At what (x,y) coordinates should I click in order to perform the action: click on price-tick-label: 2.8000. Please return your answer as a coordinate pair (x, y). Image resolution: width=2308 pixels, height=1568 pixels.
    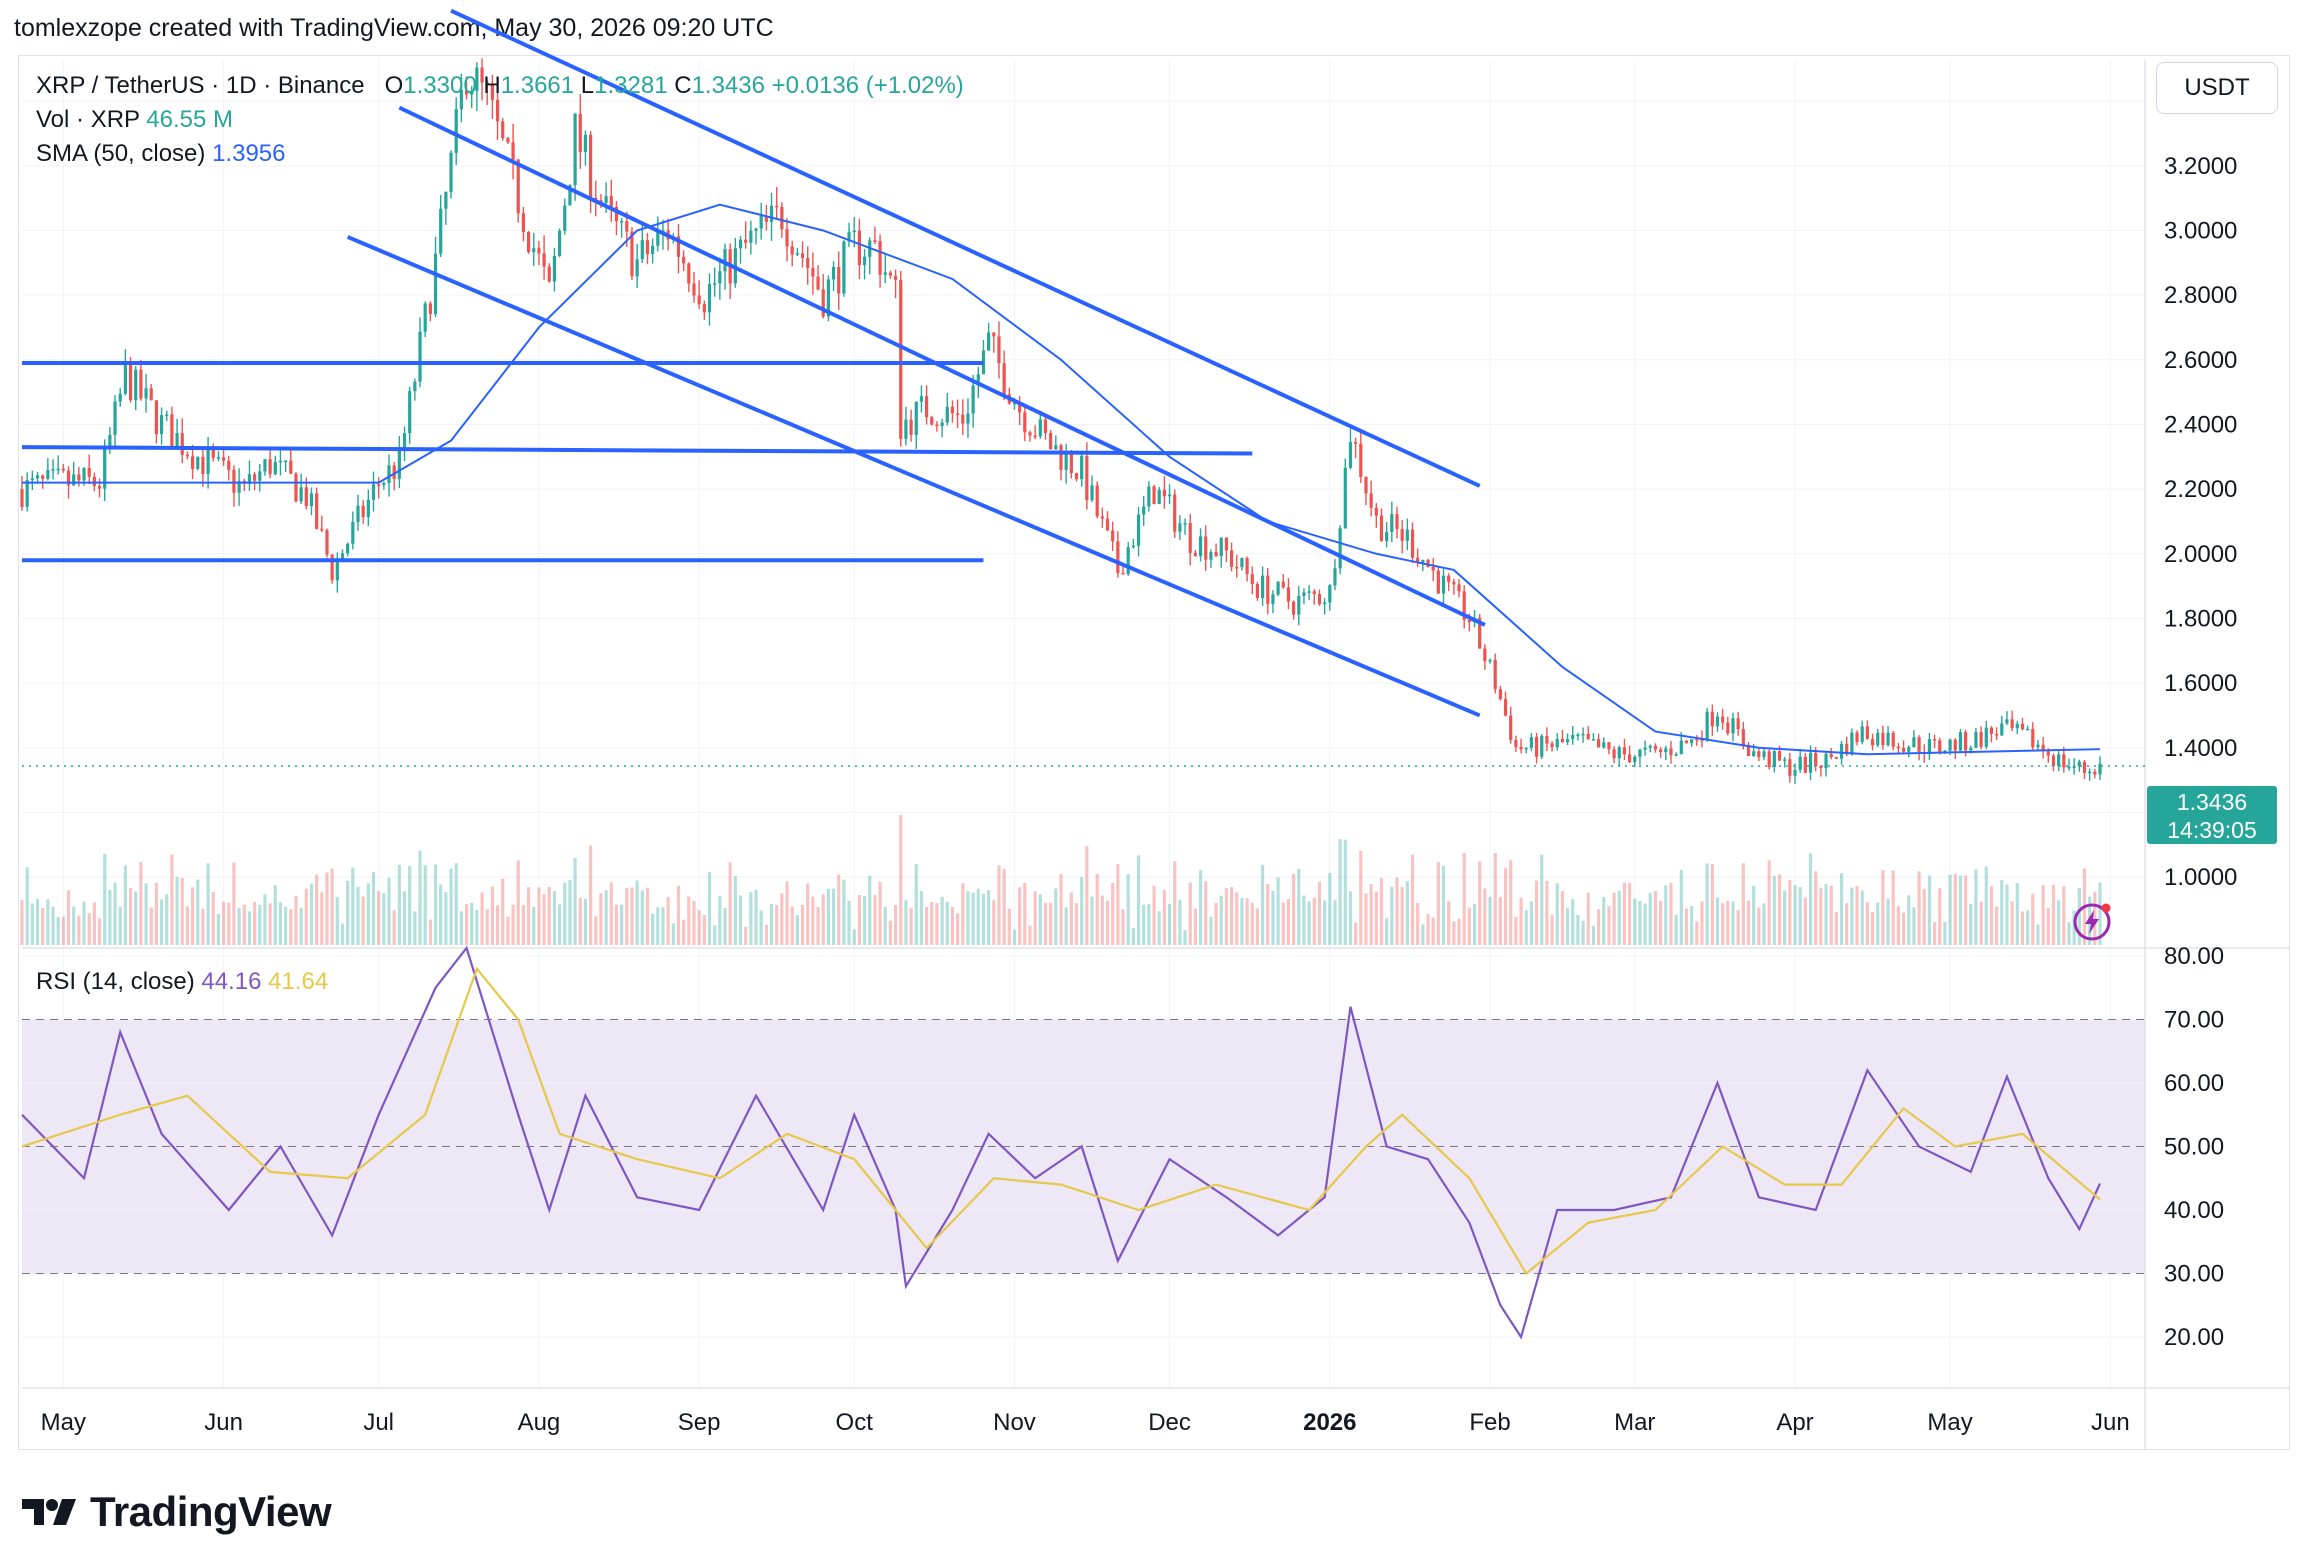
    Looking at the image, I should click on (2200, 295).